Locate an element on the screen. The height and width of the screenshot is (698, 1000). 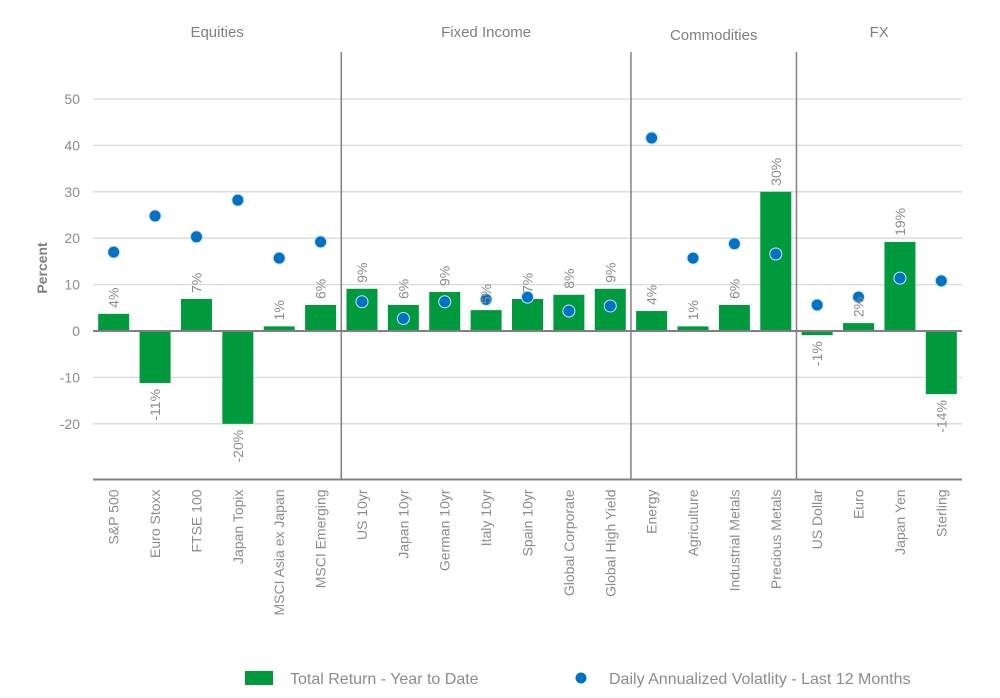
x-category-label: US Dollar is located at coordinates (817, 519).